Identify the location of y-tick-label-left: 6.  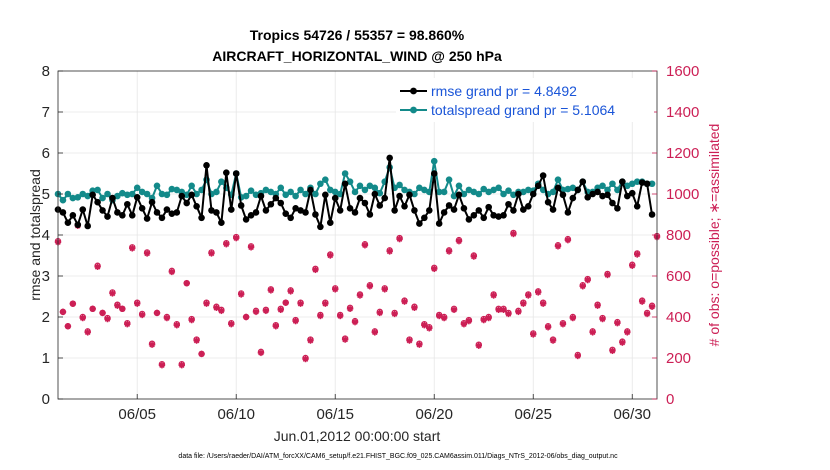
(46, 153).